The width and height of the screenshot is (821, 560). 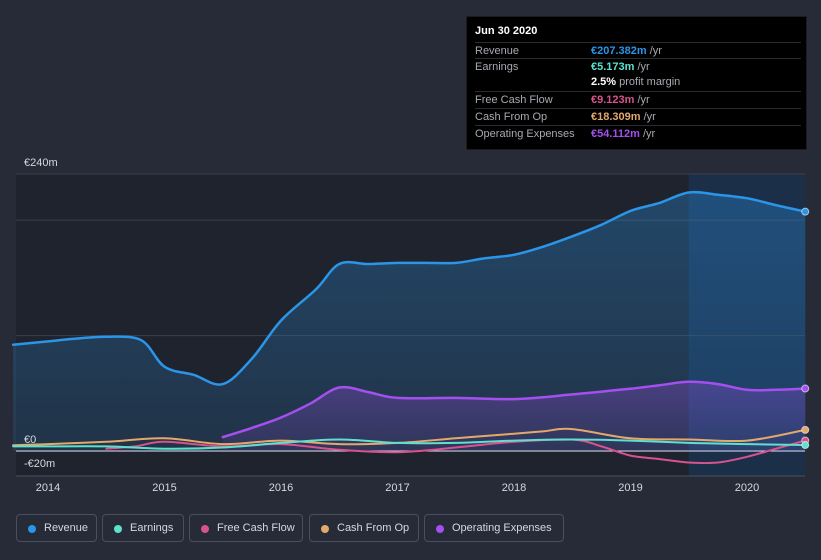 I want to click on tooltip-row-operating-expenses: Operating Expenses €54.112m /yr, so click(x=638, y=133).